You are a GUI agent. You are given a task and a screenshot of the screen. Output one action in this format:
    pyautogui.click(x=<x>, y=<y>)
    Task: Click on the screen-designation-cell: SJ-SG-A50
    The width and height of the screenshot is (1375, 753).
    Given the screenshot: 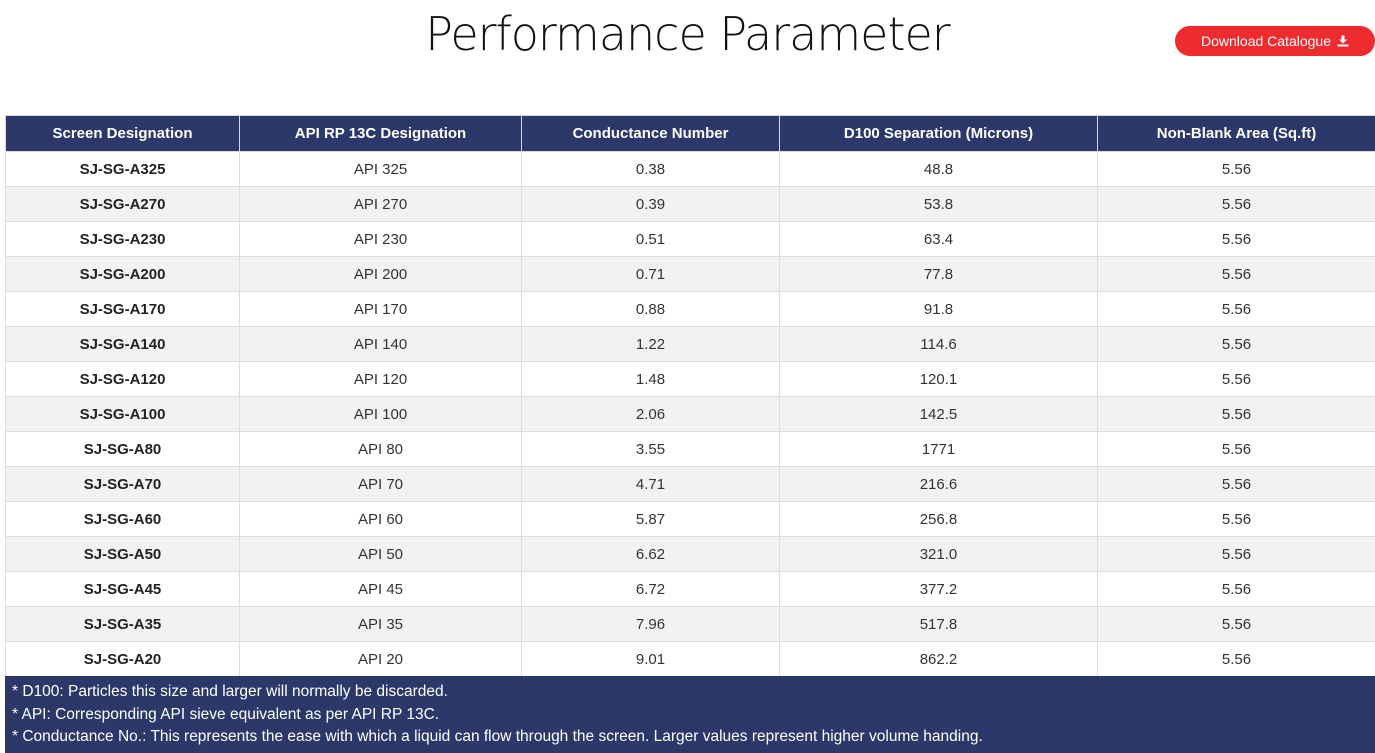 What is the action you would take?
    pyautogui.click(x=122, y=554)
    